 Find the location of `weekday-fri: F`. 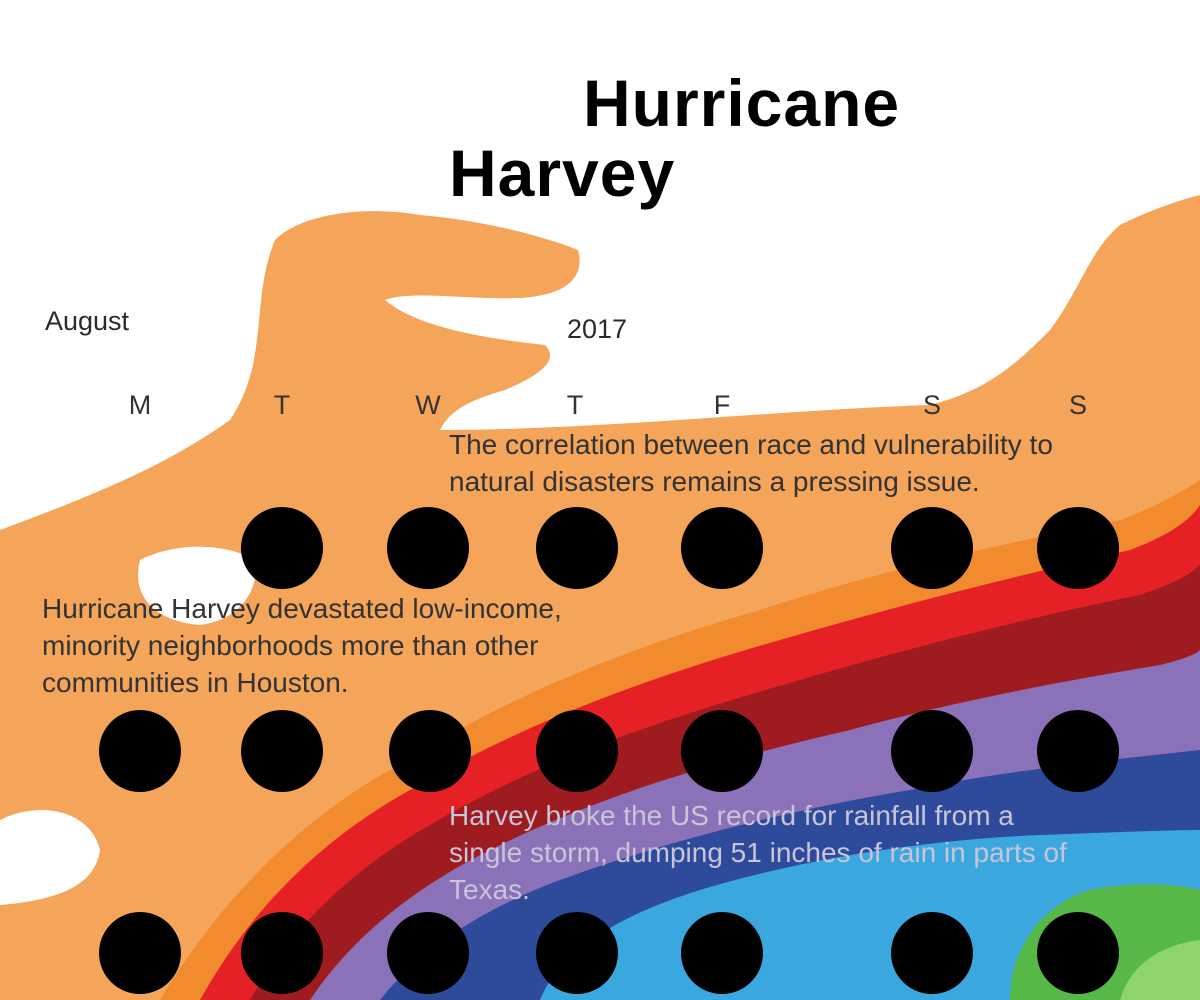

weekday-fri: F is located at coordinates (722, 405).